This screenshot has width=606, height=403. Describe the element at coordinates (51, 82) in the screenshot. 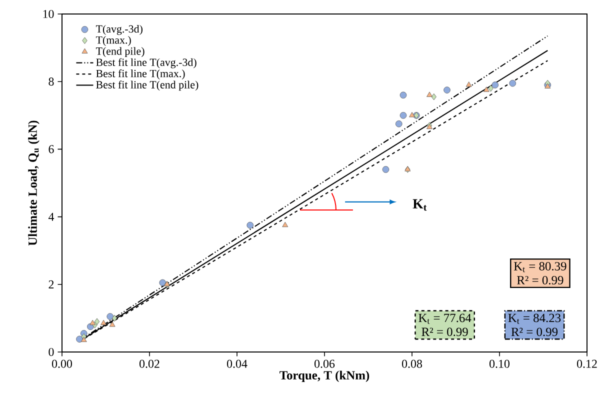

I see `y-tick-label: 8` at that location.